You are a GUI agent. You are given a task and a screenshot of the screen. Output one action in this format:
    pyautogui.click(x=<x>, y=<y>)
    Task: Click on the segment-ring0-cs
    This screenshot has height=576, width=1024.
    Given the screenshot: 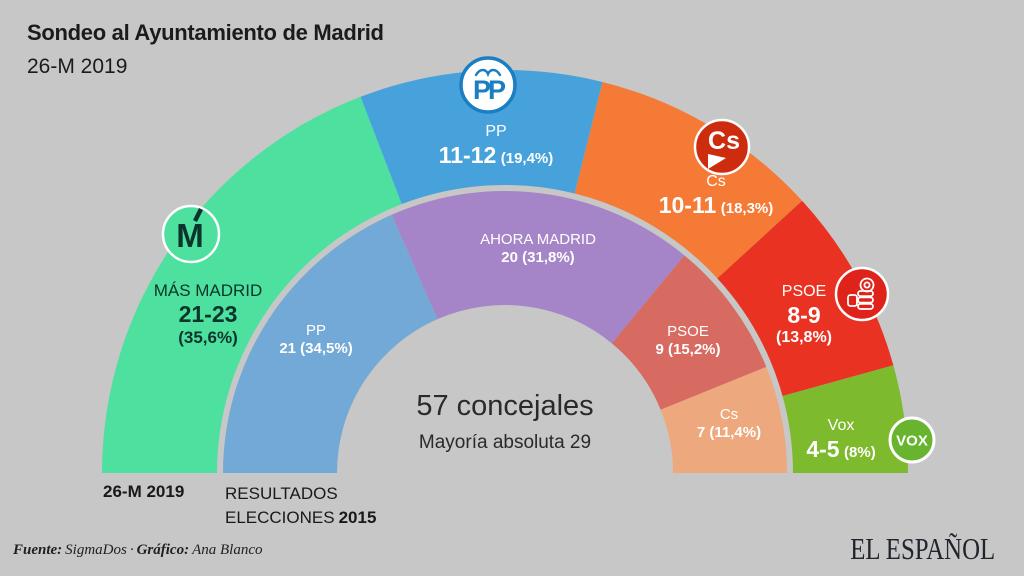 What is the action you would take?
    pyautogui.click(x=688, y=180)
    